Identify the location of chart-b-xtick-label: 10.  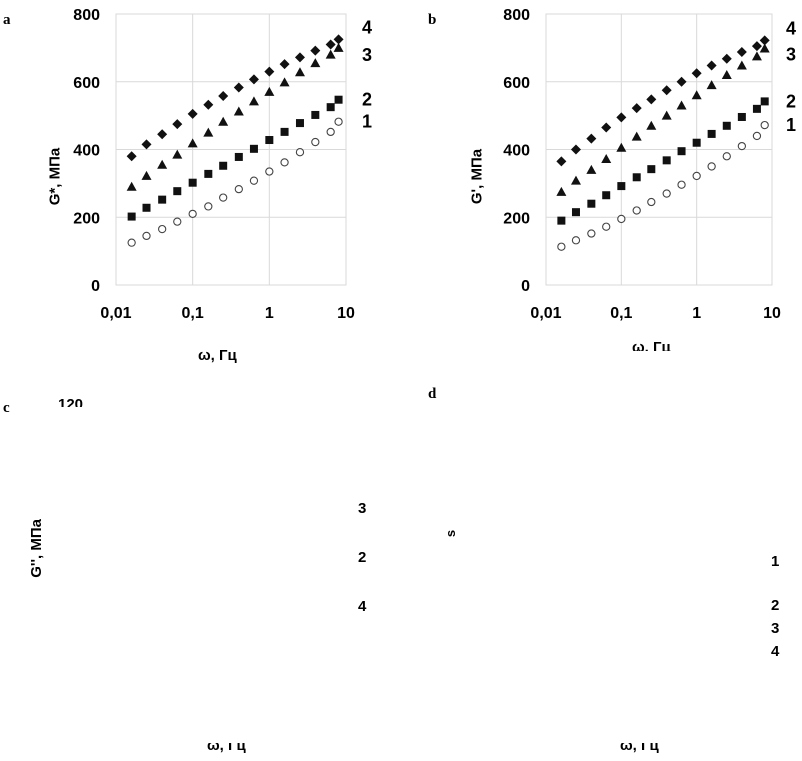
(772, 313).